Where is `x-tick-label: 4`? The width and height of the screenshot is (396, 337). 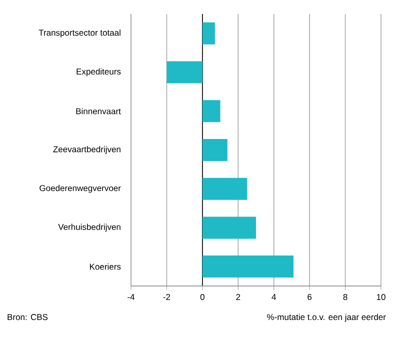
x-tick-label: 4 is located at coordinates (274, 297).